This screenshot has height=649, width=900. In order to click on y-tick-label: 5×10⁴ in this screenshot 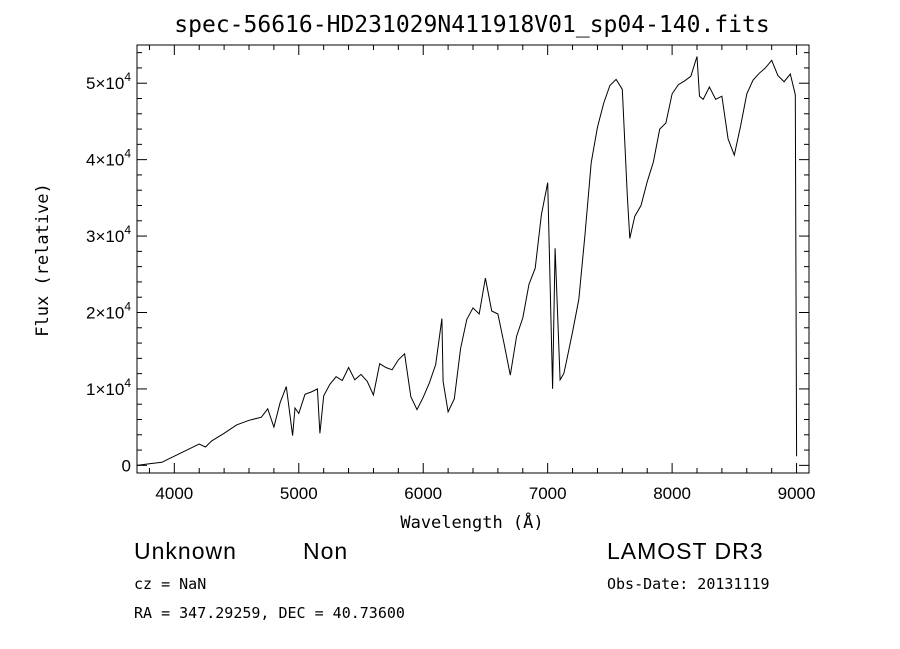, I will do `click(108, 81)`.